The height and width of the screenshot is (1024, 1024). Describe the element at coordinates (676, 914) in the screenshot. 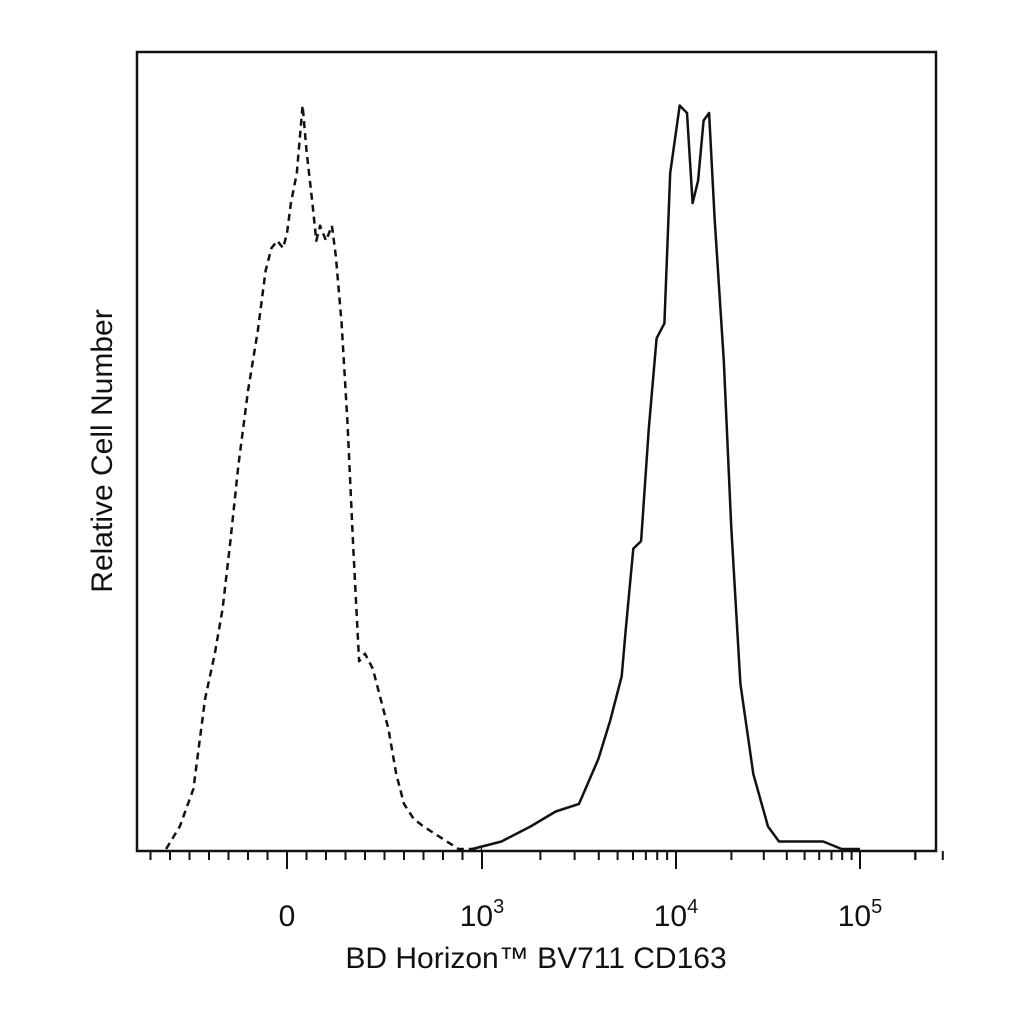

I see `x-tick-label: 10⁴` at that location.